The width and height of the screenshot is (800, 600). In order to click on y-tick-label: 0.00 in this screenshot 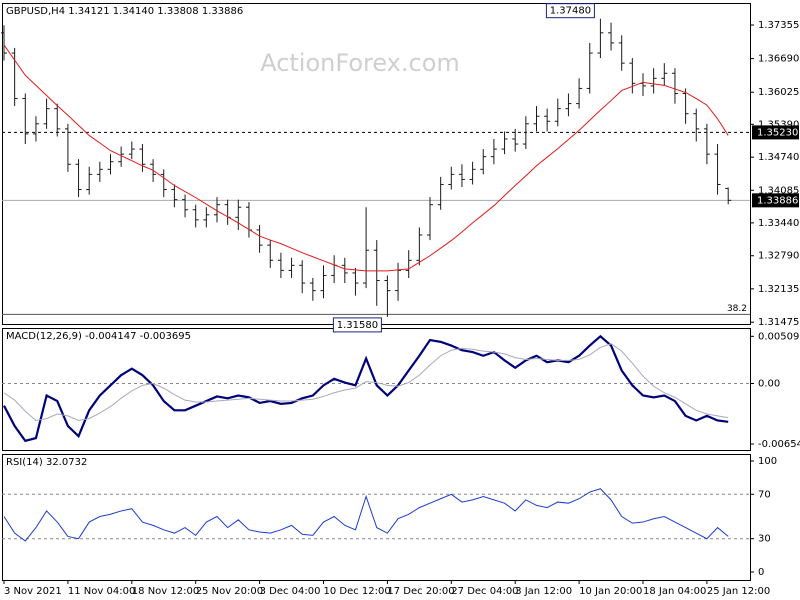, I will do `click(769, 383)`.